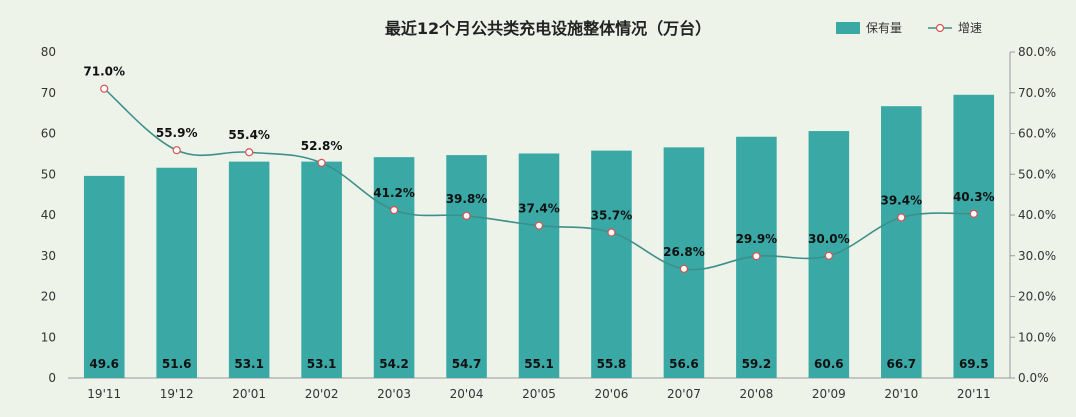 The height and width of the screenshot is (417, 1076). What do you see at coordinates (829, 364) in the screenshot?
I see `bar-value-label: 60.6` at bounding box center [829, 364].